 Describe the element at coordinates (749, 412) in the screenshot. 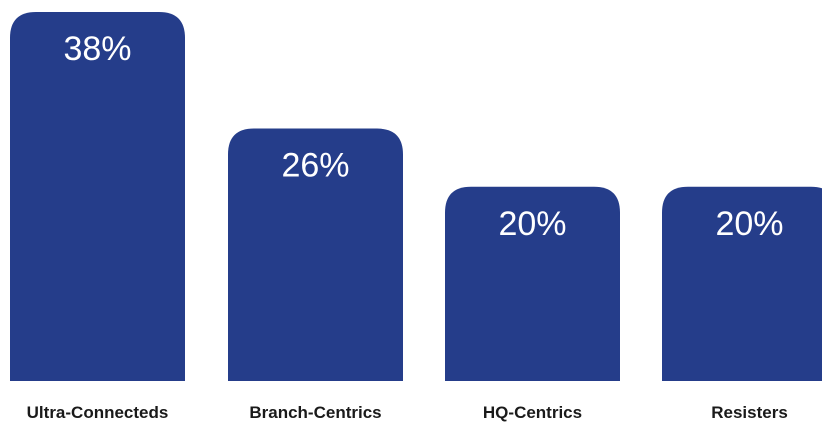

I see `category-label: Resisters` at that location.